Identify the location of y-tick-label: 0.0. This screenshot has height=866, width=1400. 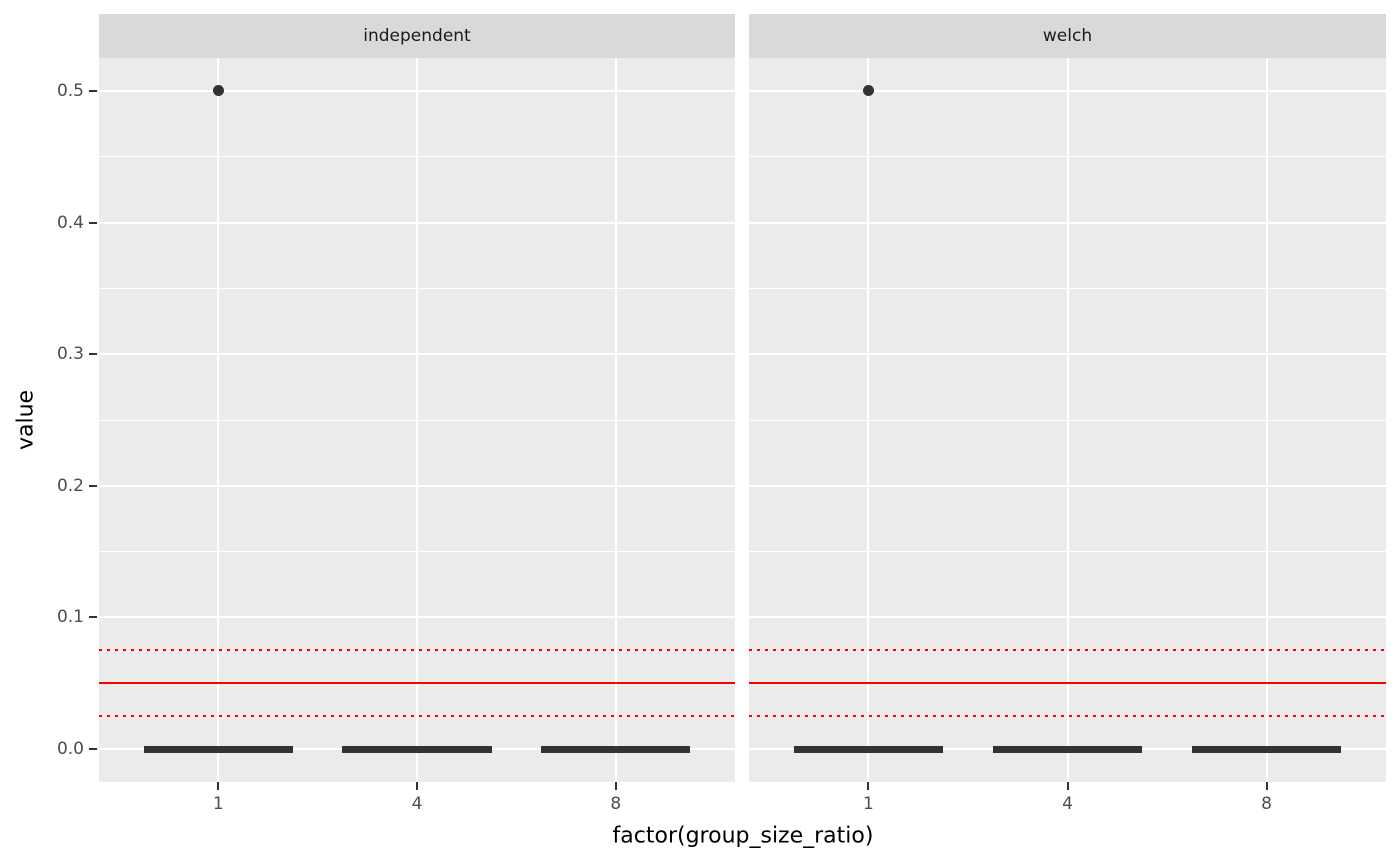
(70, 749).